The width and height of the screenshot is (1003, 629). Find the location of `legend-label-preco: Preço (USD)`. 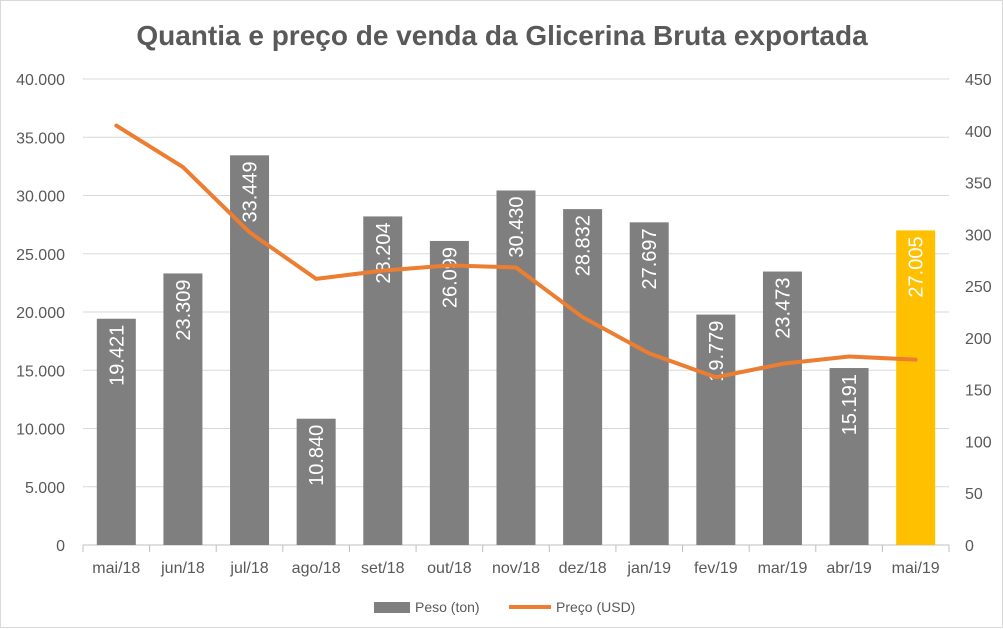

legend-label-preco: Preço (USD) is located at coordinates (595, 607).